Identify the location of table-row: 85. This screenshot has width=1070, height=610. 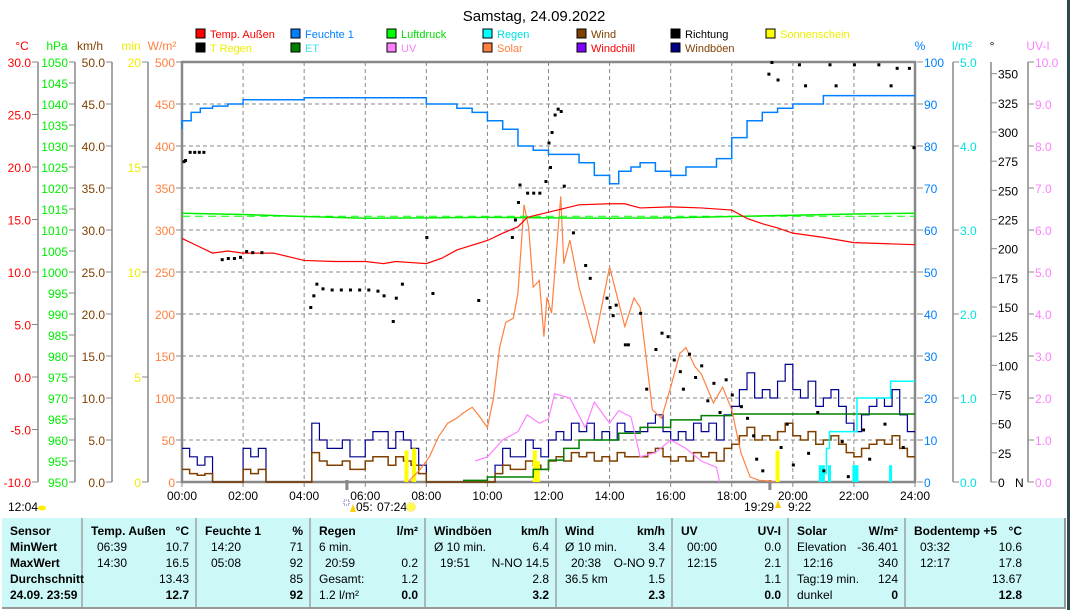
(254, 579).